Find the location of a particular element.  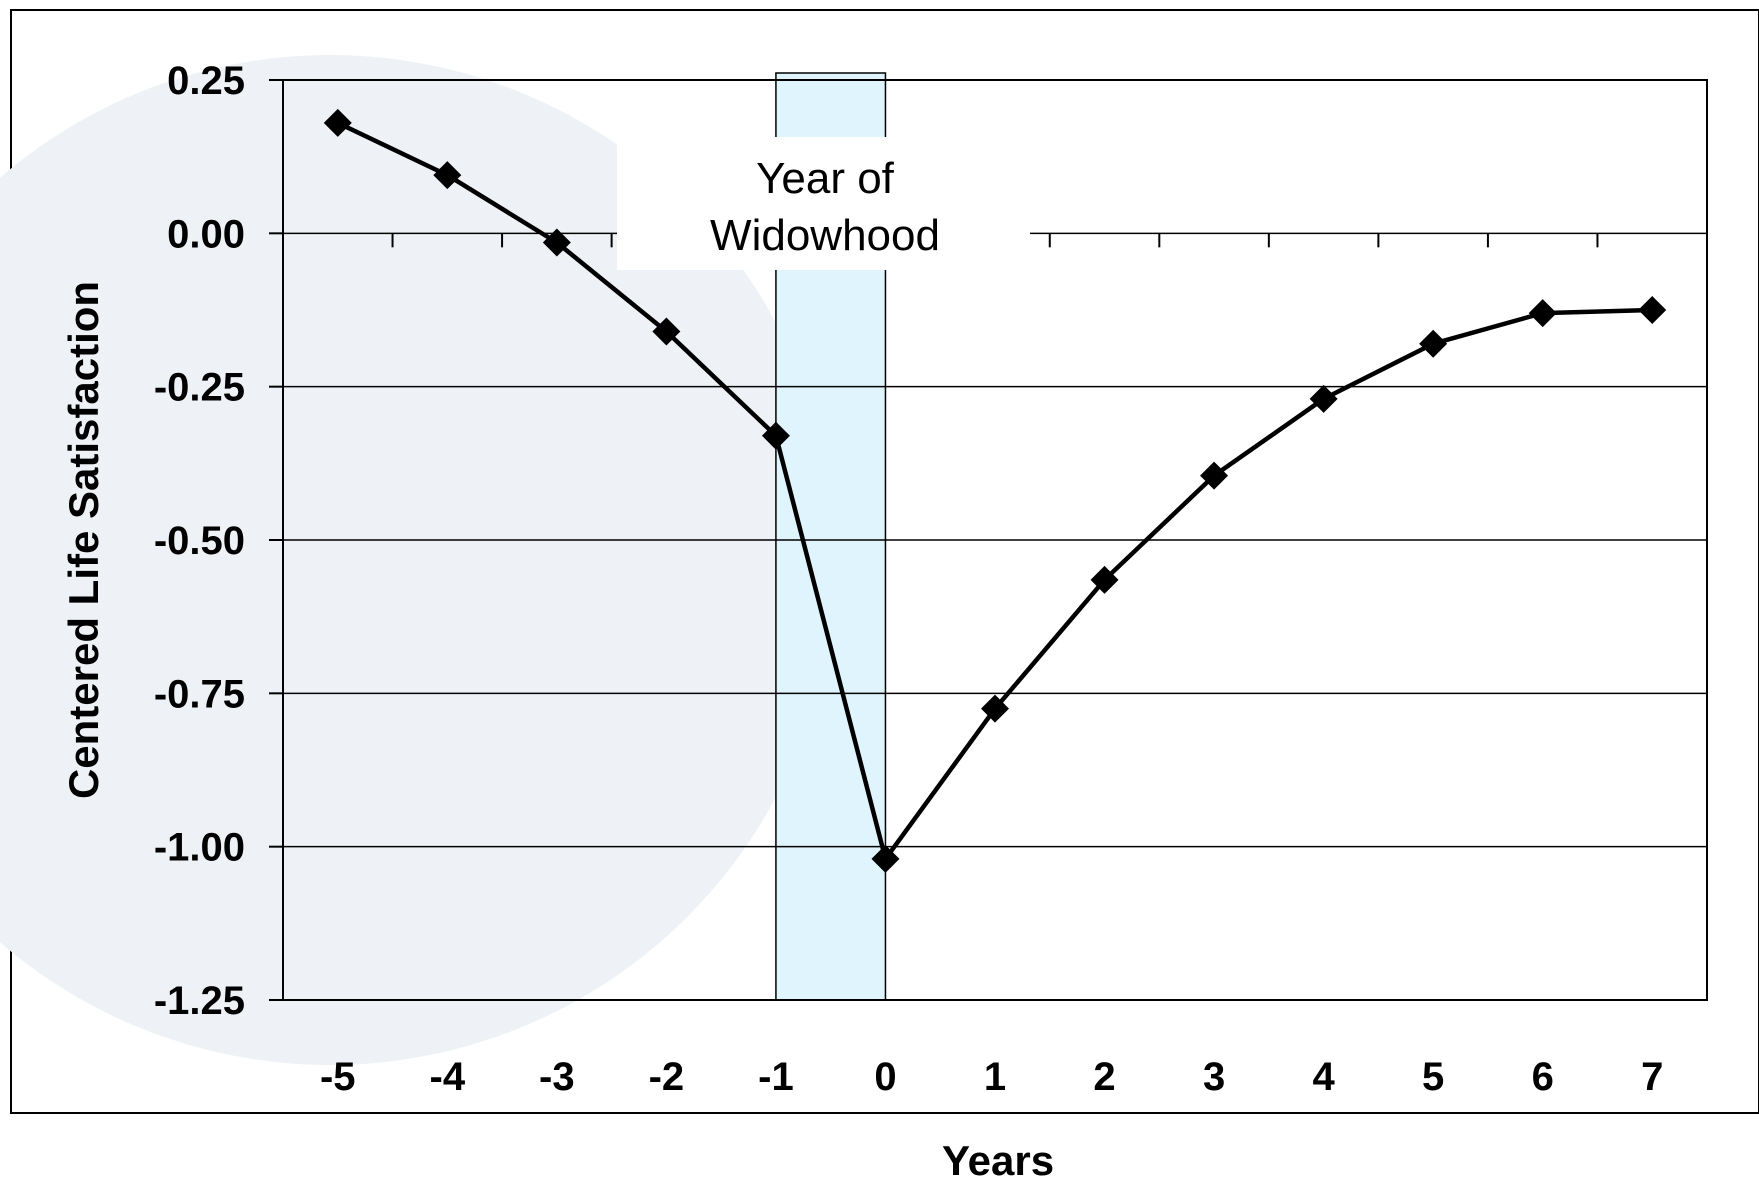

data-point--5 is located at coordinates (337, 122).